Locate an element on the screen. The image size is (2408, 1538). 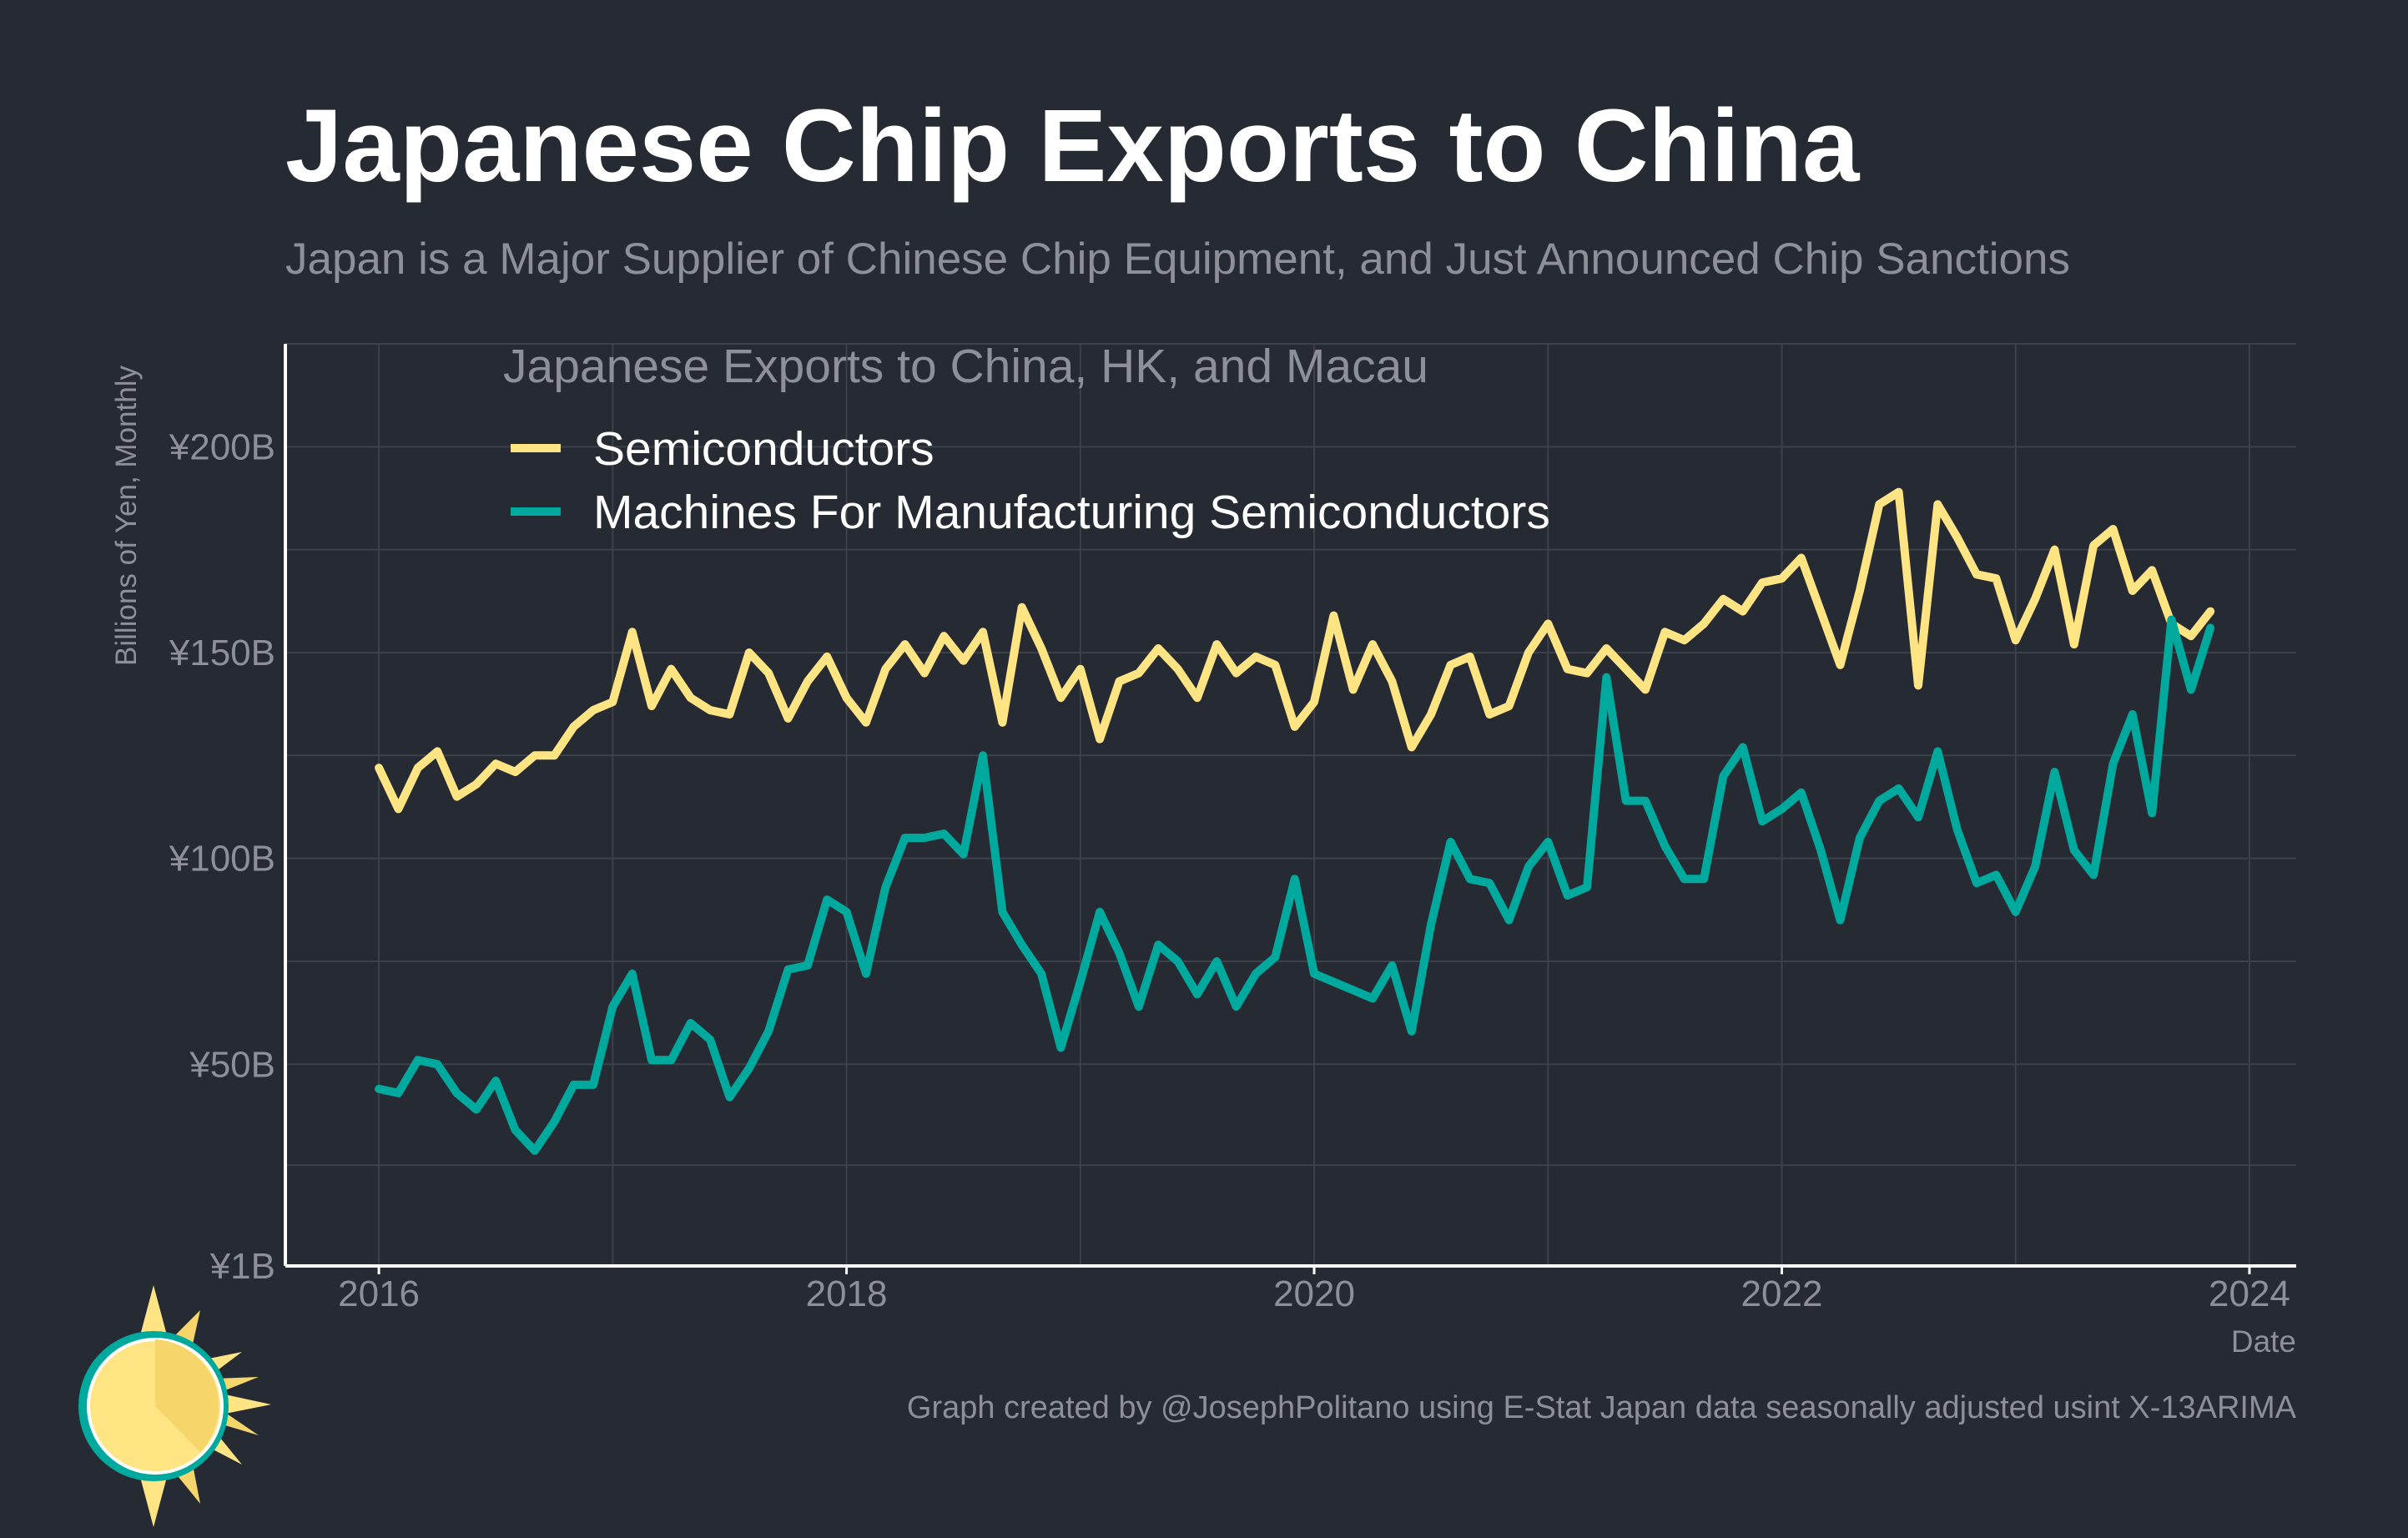
y-tick-label: ¥150B is located at coordinates (222, 653).